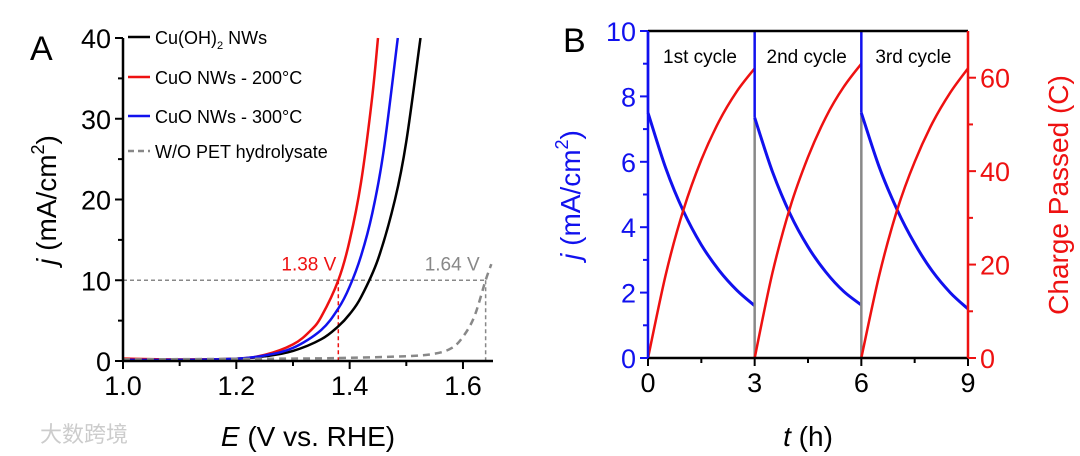  What do you see at coordinates (123, 386) in the screenshot?
I see `x-tick-label: 1.0` at bounding box center [123, 386].